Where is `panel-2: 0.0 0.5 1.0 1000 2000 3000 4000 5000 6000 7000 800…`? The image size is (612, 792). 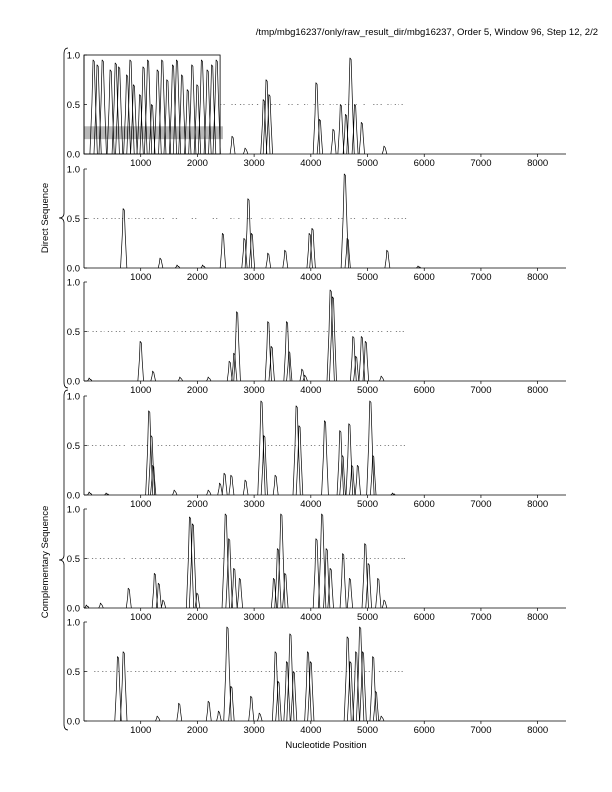 panel-2: 0.0 0.5 1.0 1000 2000 3000 4000 5000 6000 7000 800… is located at coordinates (316, 224).